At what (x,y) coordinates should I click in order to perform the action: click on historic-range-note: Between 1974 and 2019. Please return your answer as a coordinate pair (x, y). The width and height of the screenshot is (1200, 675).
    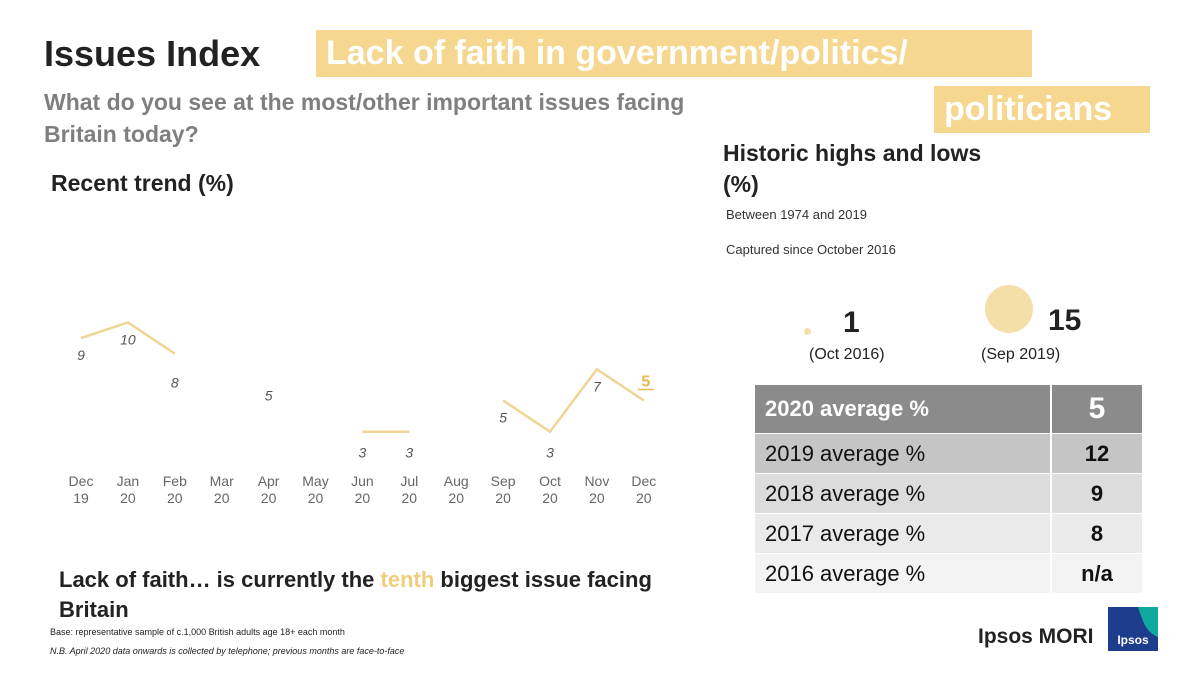
    Looking at the image, I should click on (796, 214).